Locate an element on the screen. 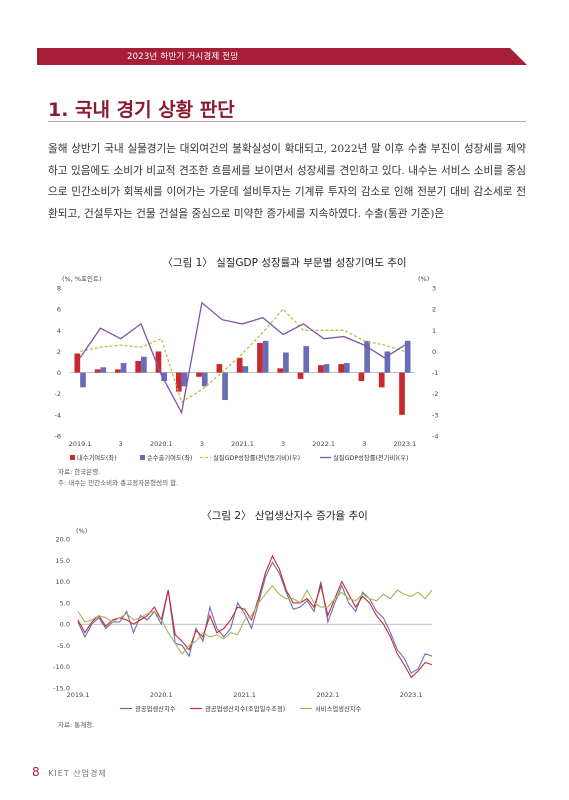  figure1-right-tick: -1 is located at coordinates (435, 373).